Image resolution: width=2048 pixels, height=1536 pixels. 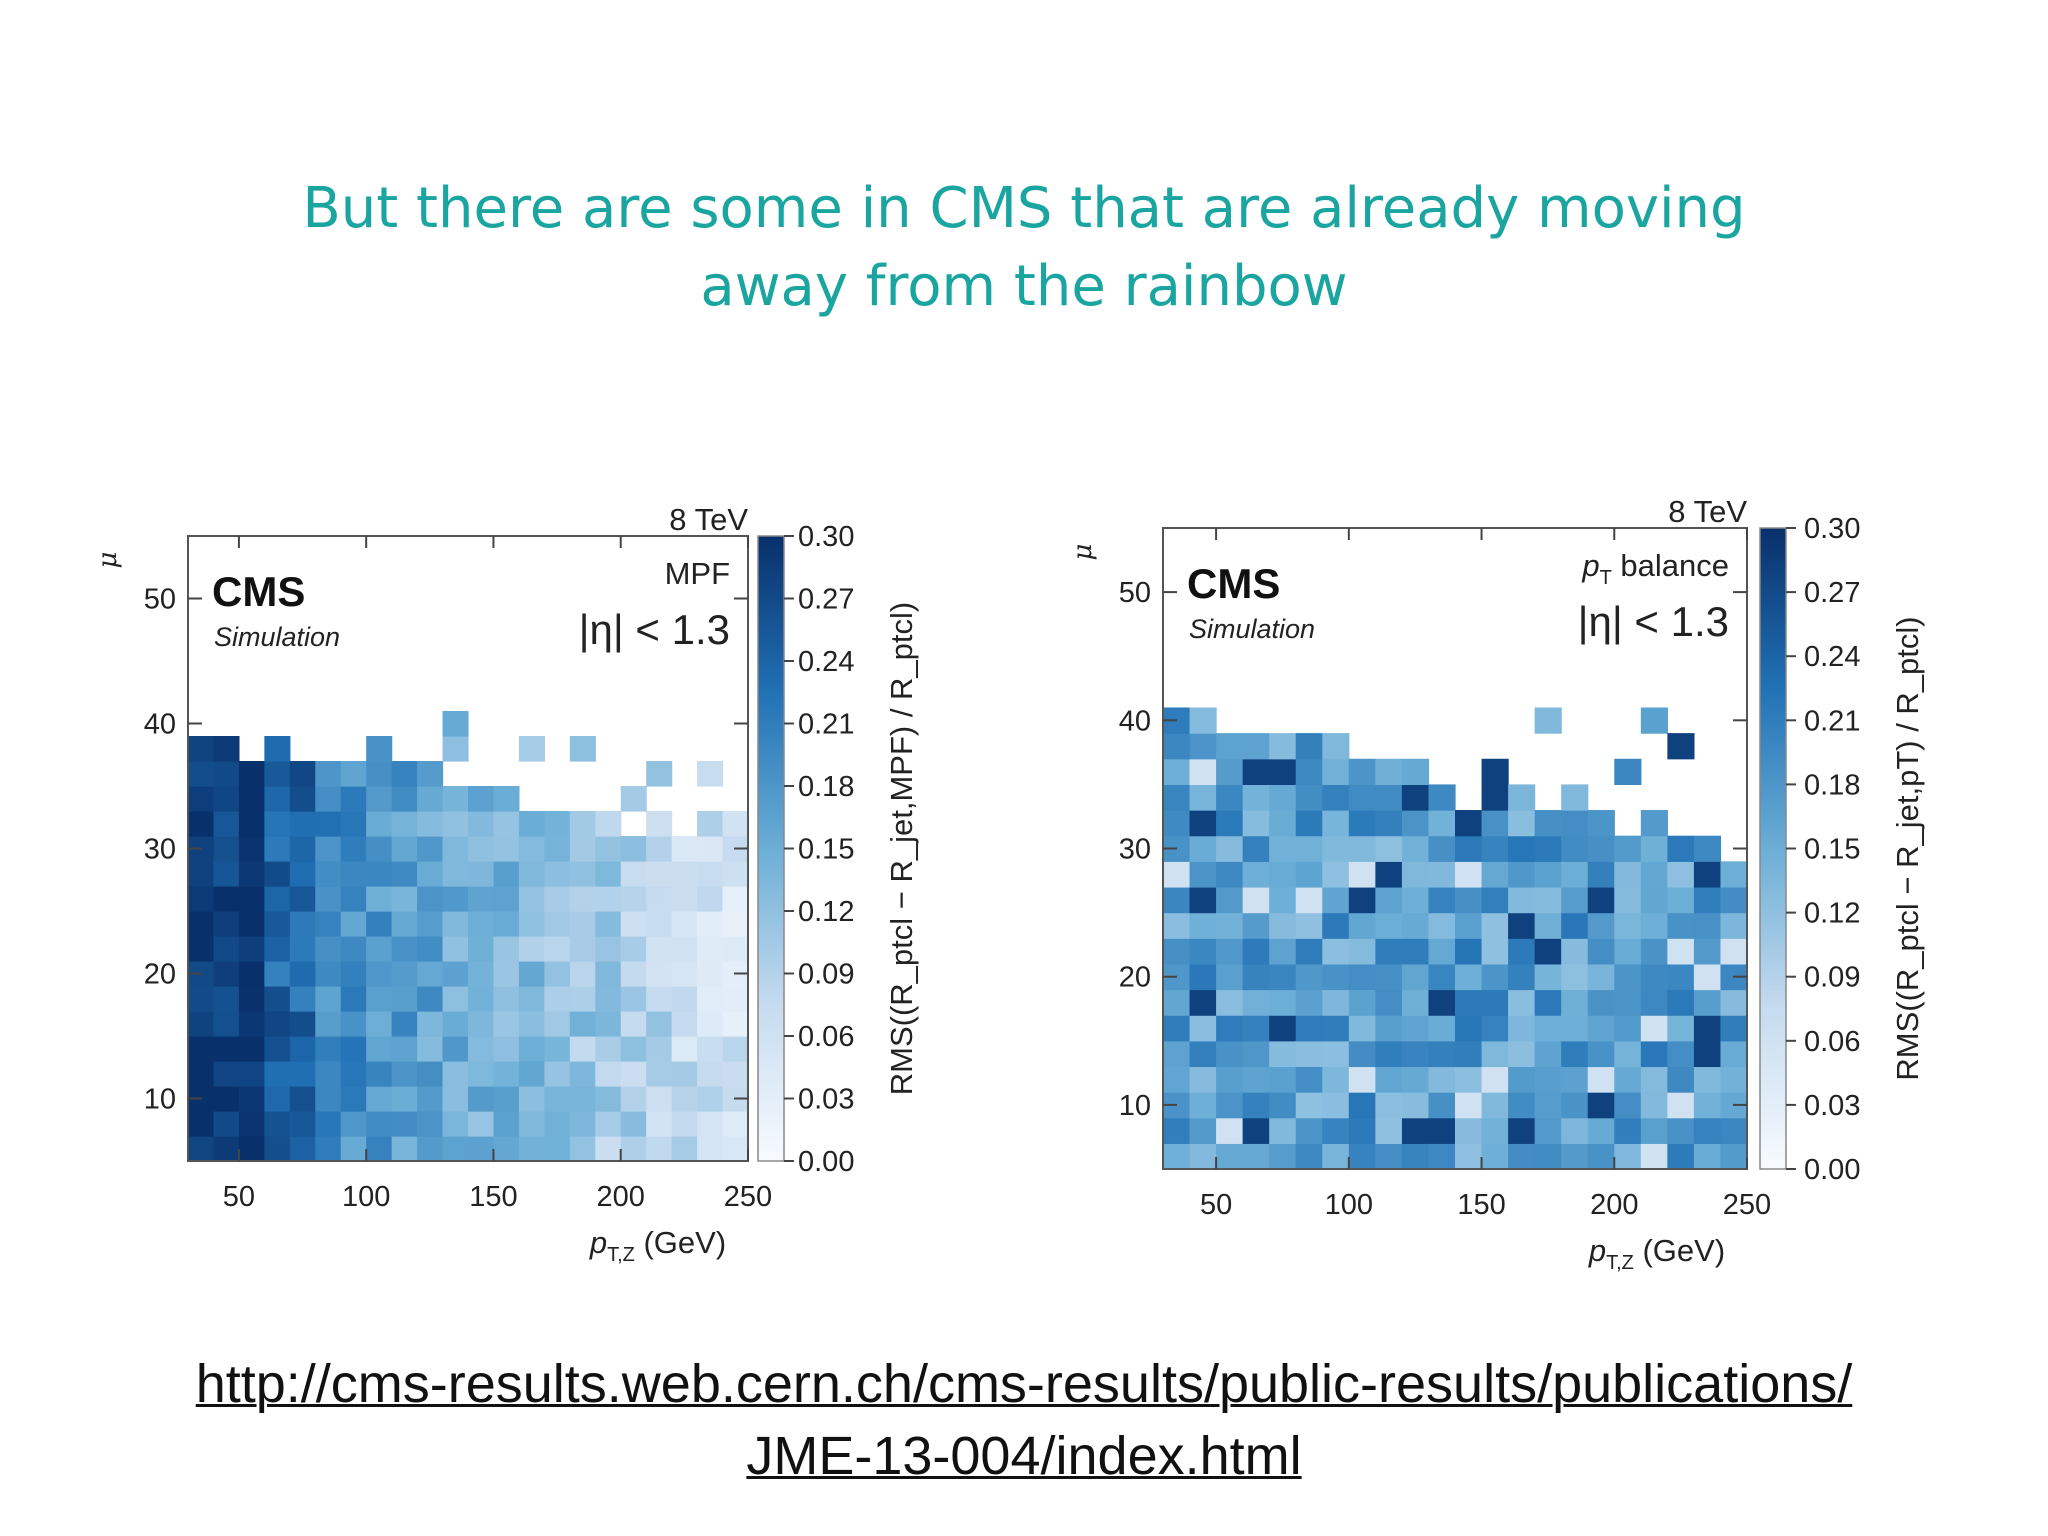 I want to click on slide-title-line-2: away from the rainbow, so click(x=1024, y=286).